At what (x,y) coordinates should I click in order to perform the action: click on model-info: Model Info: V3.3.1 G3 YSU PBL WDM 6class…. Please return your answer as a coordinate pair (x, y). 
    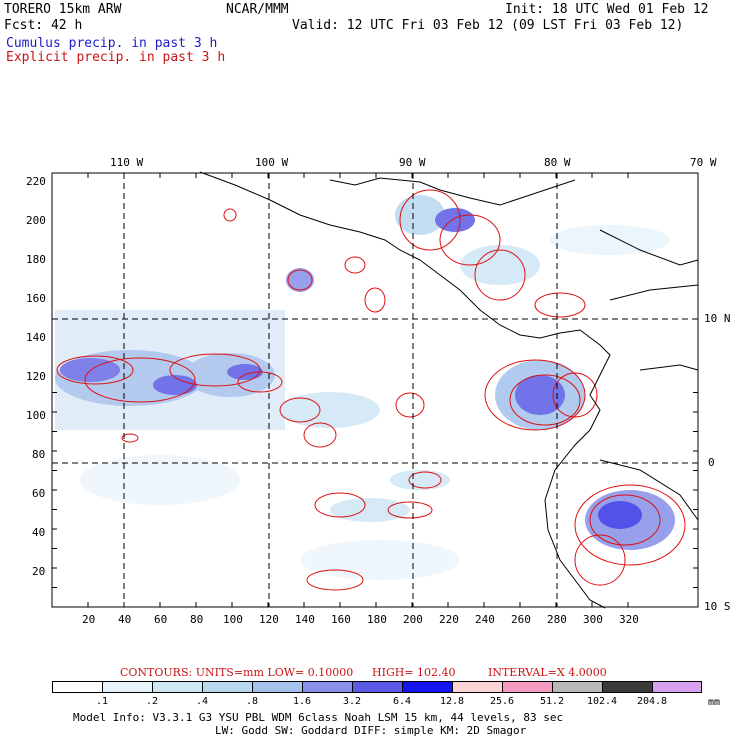
    Looking at the image, I should click on (318, 717).